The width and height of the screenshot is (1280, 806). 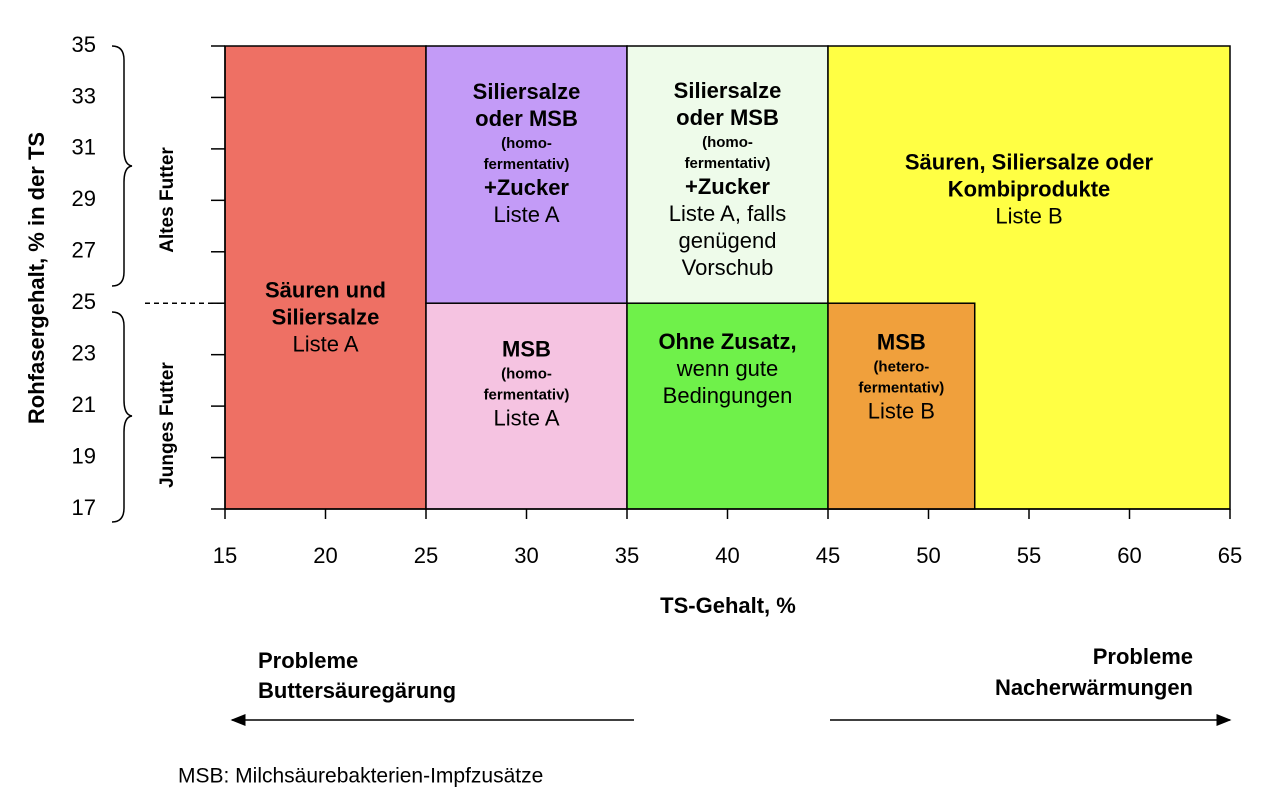 I want to click on y-tick-label: 27, so click(x=84, y=250).